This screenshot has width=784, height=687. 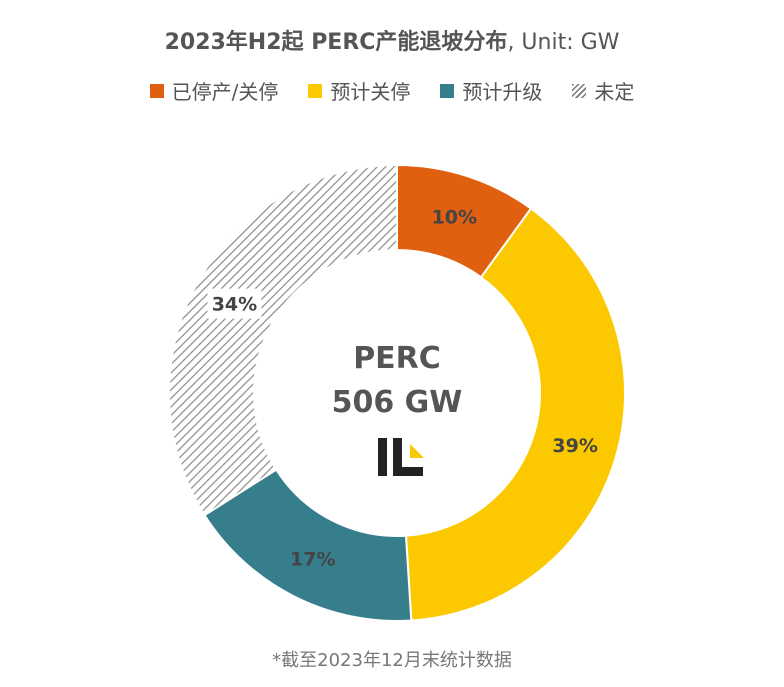 I want to click on slice-label-text: 34%, so click(x=234, y=305).